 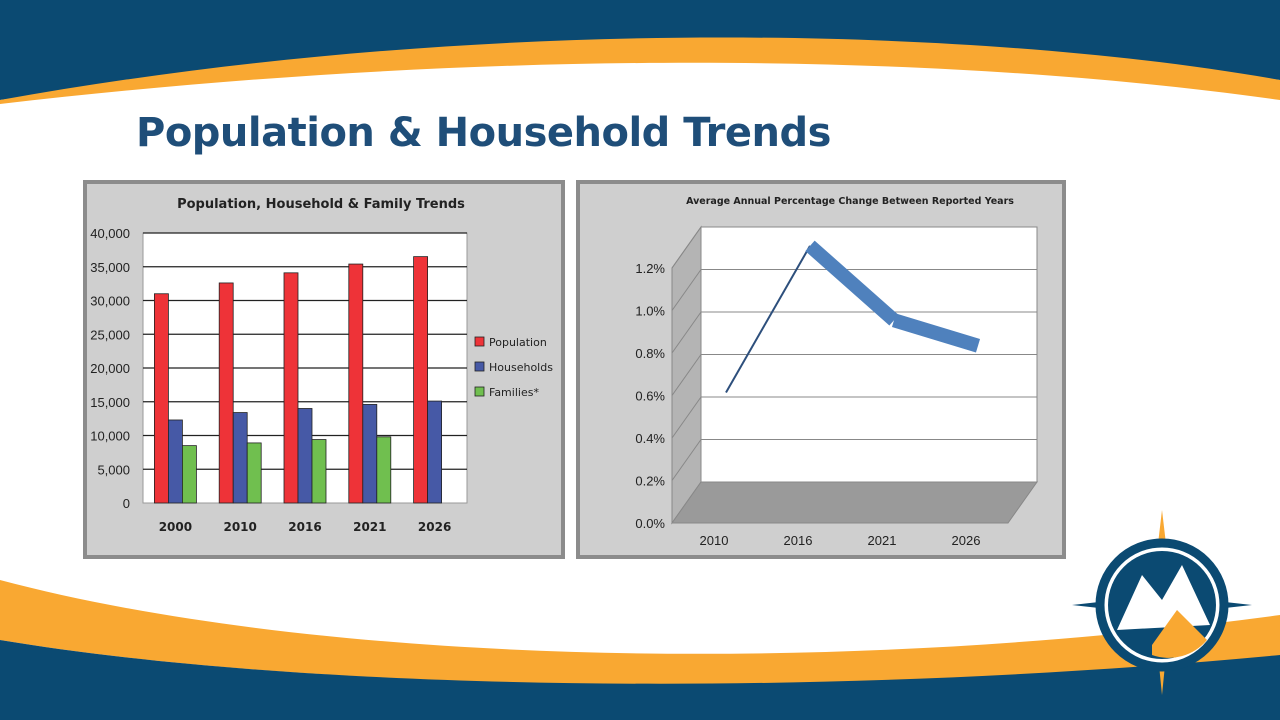 What do you see at coordinates (650, 438) in the screenshot?
I see `y-tick-label: 0.4%` at bounding box center [650, 438].